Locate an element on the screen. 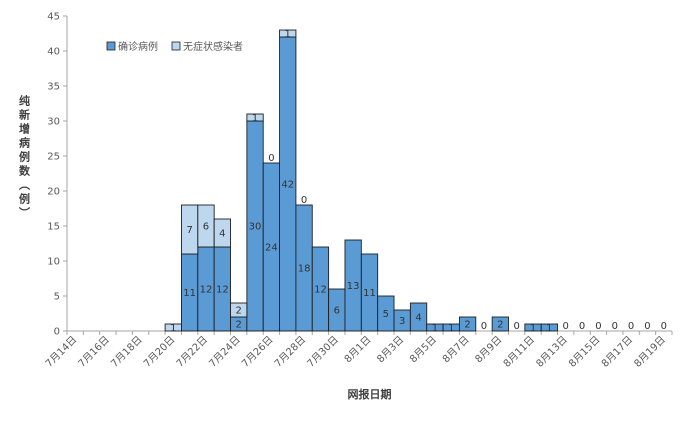 The height and width of the screenshot is (424, 685). y-tick-label: 15 is located at coordinates (53, 227).